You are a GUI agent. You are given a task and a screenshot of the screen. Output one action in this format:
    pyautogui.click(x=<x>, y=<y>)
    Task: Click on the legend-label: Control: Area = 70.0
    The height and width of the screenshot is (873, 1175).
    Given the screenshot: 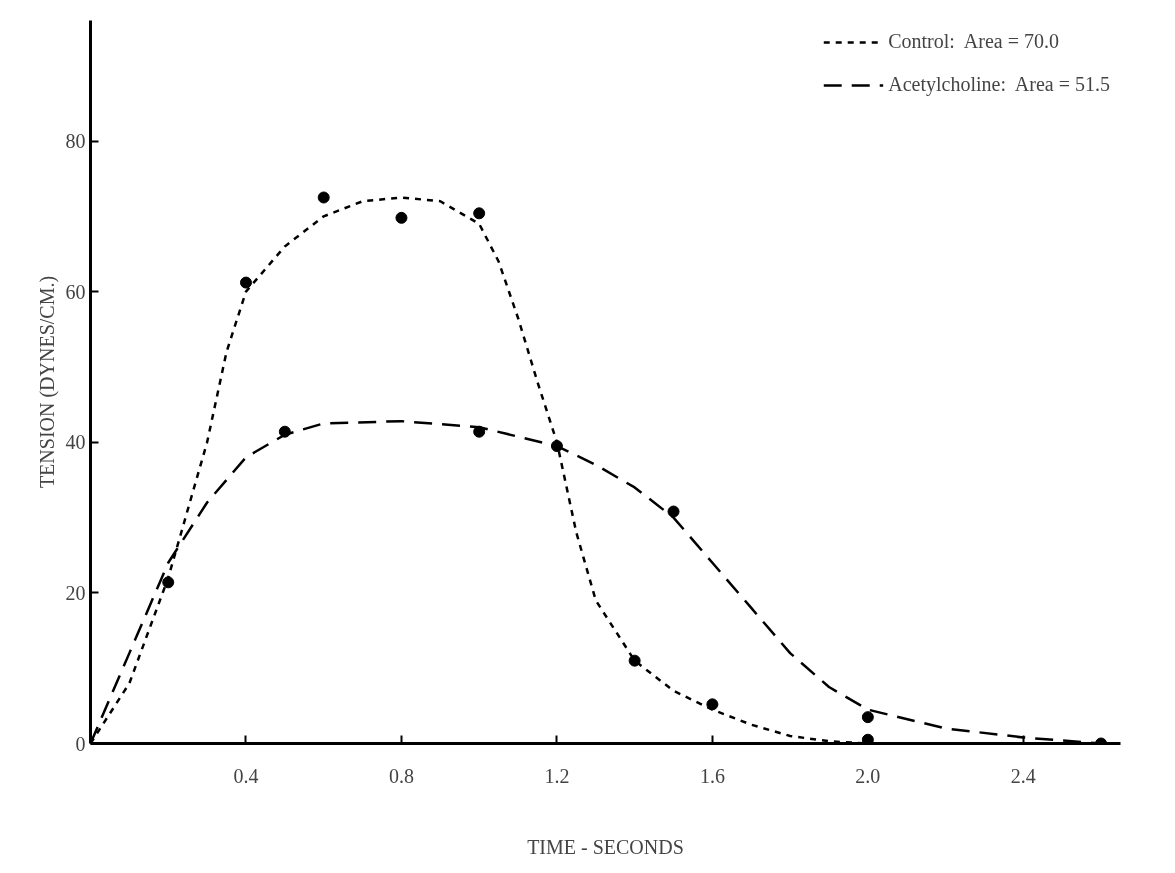 What is the action you would take?
    pyautogui.click(x=973, y=41)
    